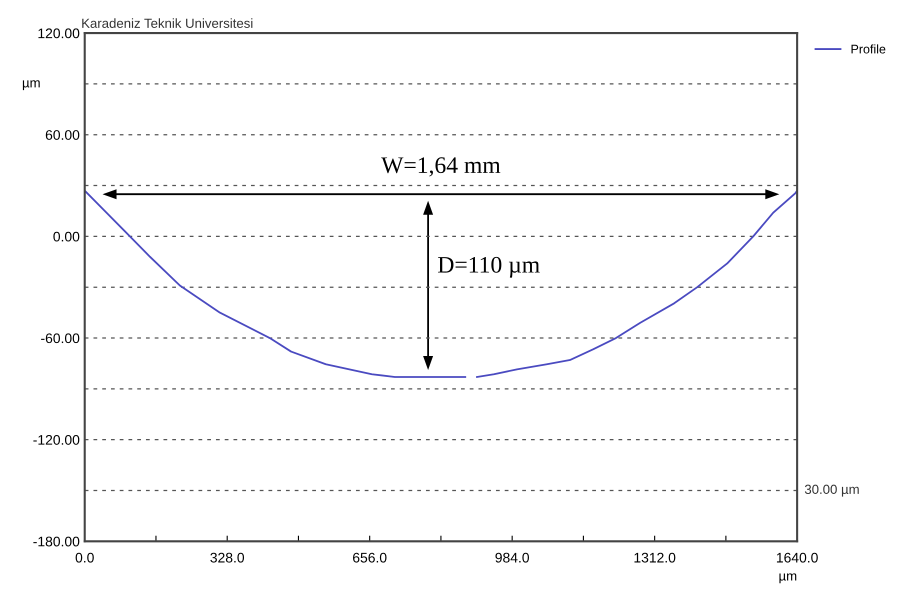 This screenshot has width=911, height=613. What do you see at coordinates (831, 490) in the screenshot?
I see `text: 30.00 µm` at bounding box center [831, 490].